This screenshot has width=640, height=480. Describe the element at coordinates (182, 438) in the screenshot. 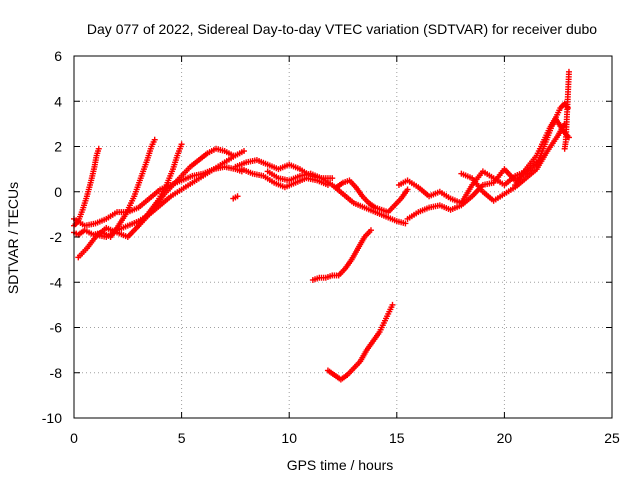

I see `x-tick-label: 5` at that location.